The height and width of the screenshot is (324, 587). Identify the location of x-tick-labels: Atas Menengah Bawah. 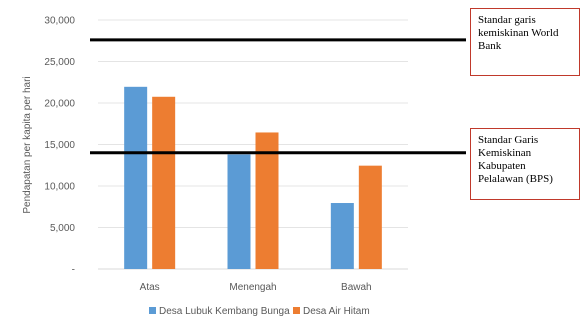
(256, 287).